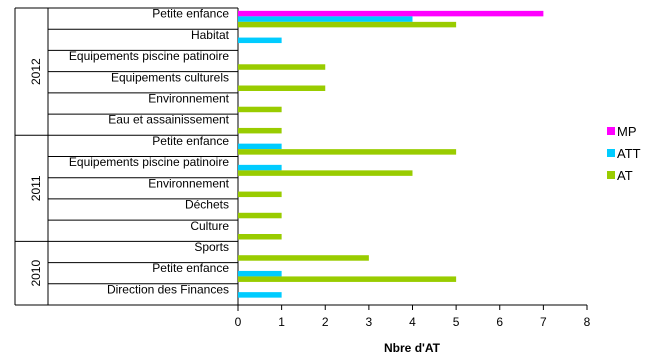  What do you see at coordinates (587, 322) in the screenshot?
I see `x-tick-label: 8` at bounding box center [587, 322].